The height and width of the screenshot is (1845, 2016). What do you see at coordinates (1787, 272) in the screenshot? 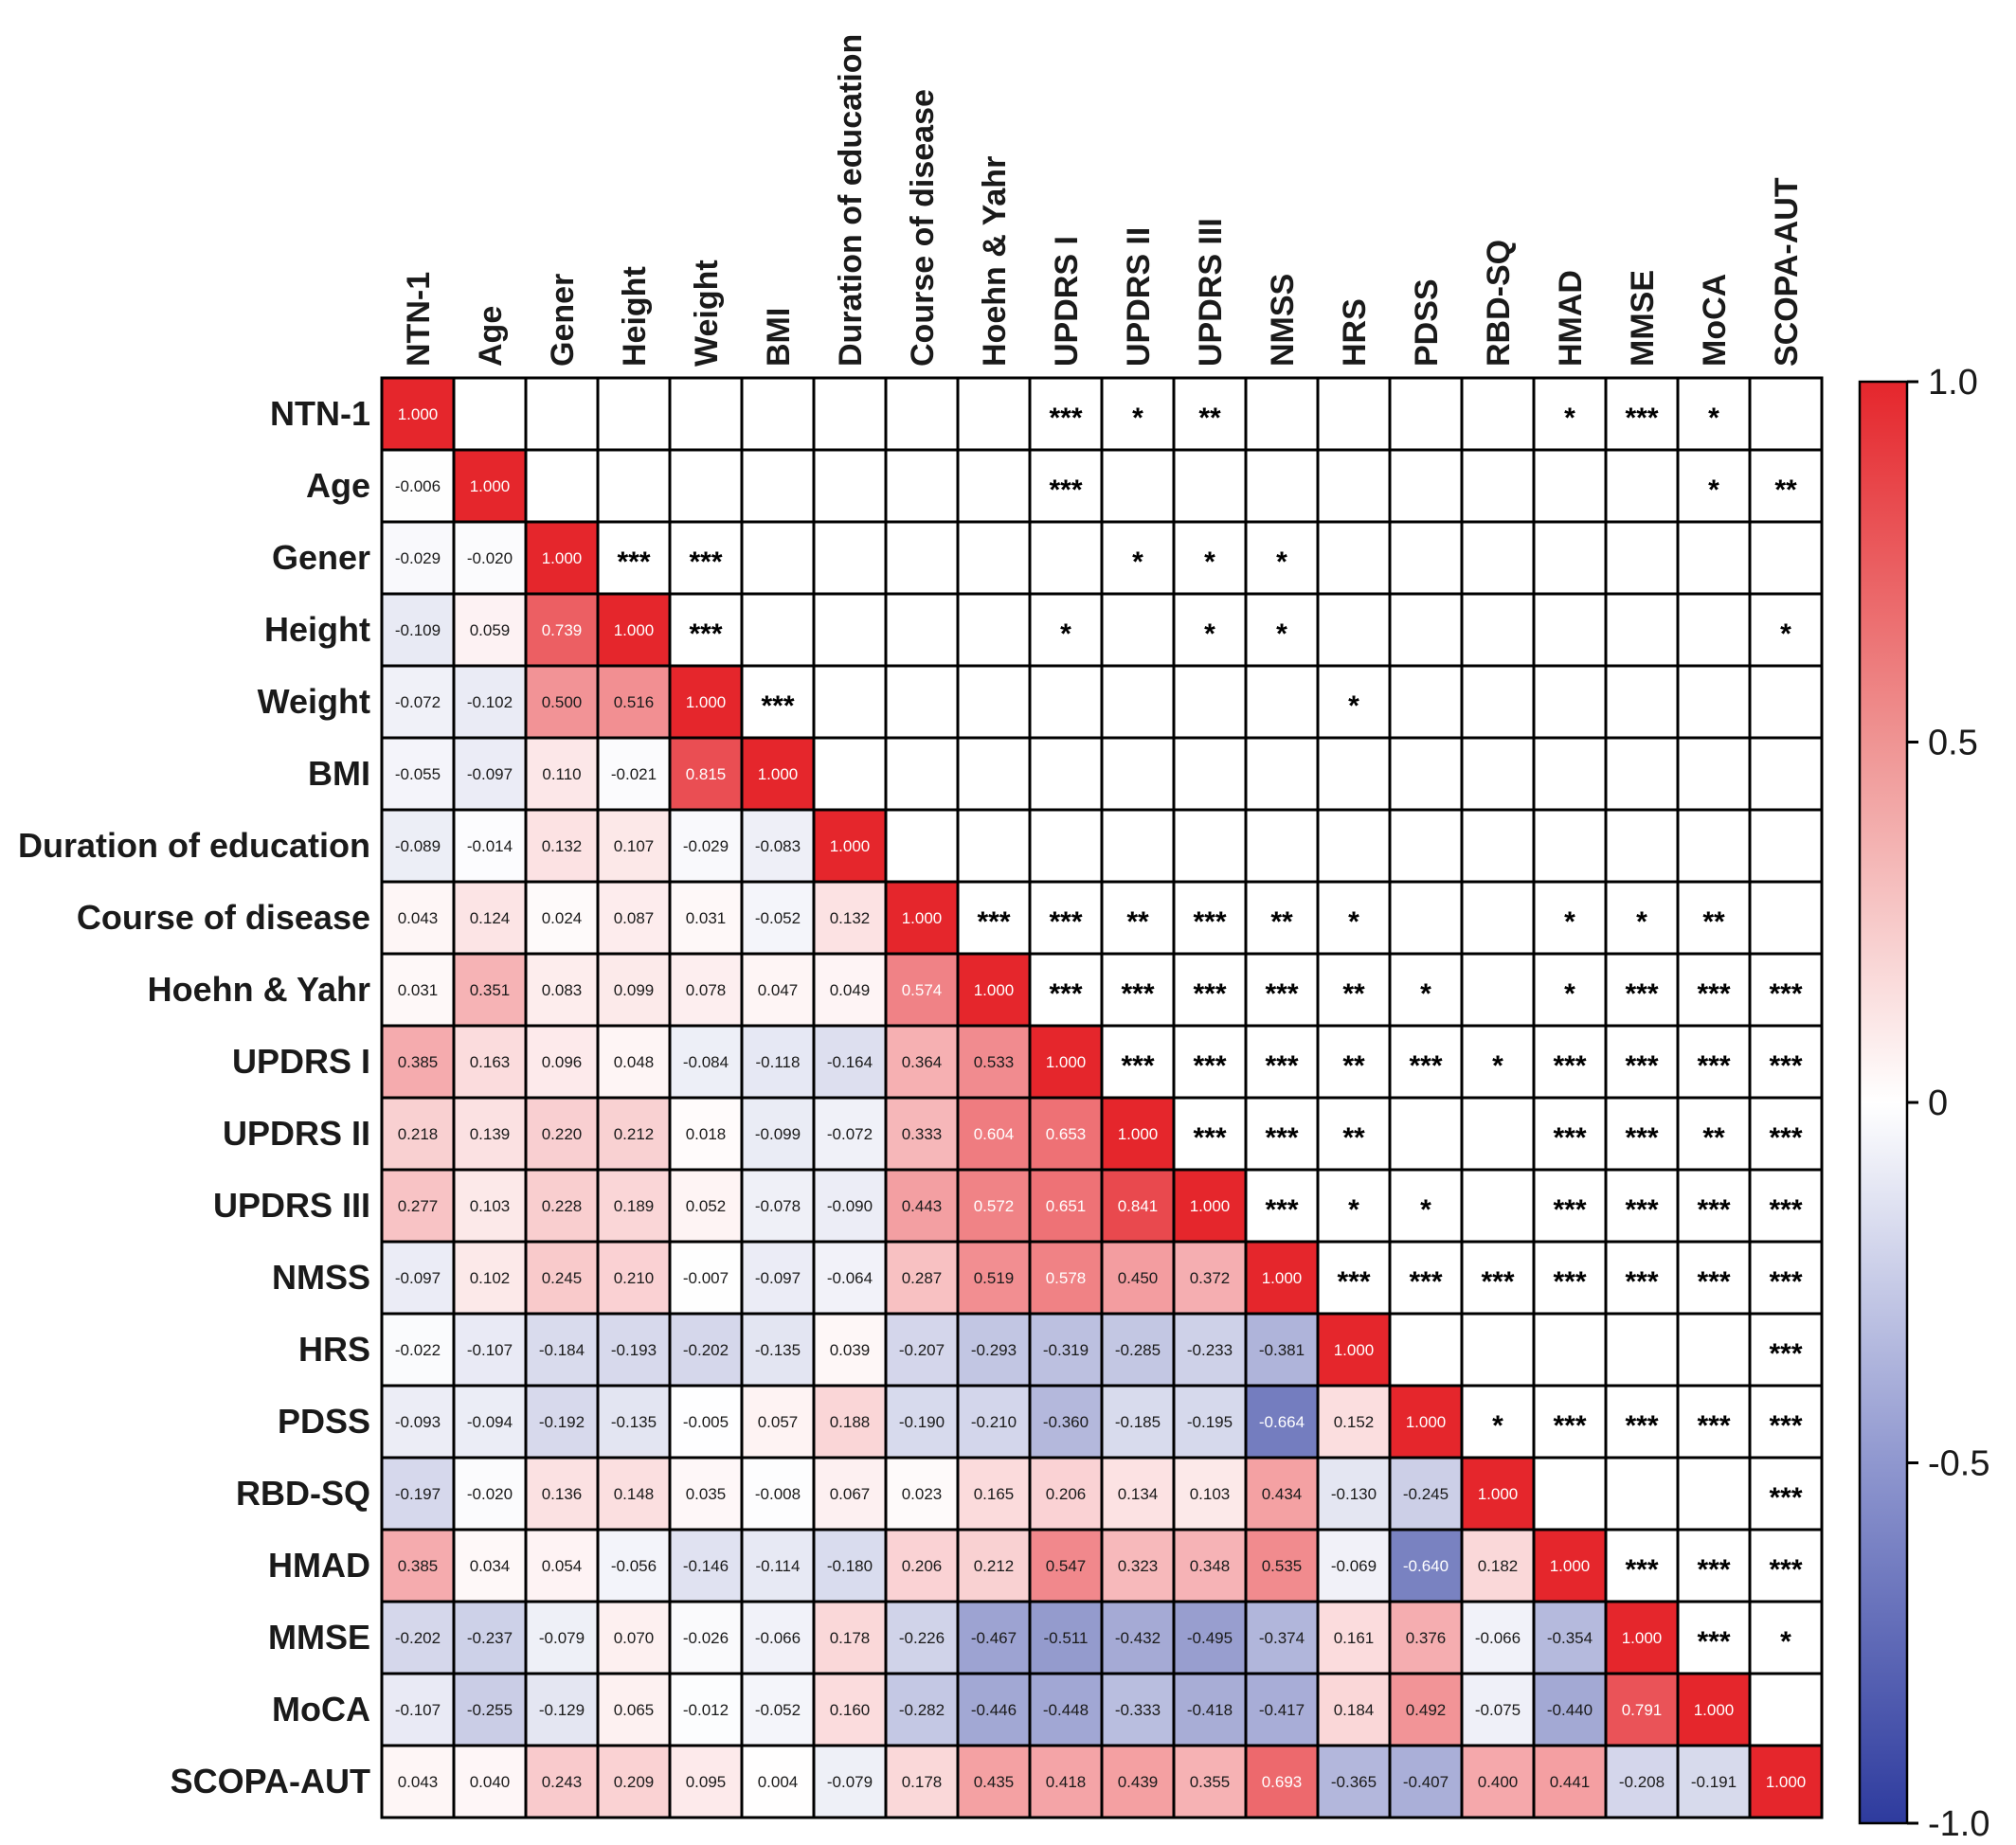
I see `column-label: SCOPA-AUT` at bounding box center [1787, 272].